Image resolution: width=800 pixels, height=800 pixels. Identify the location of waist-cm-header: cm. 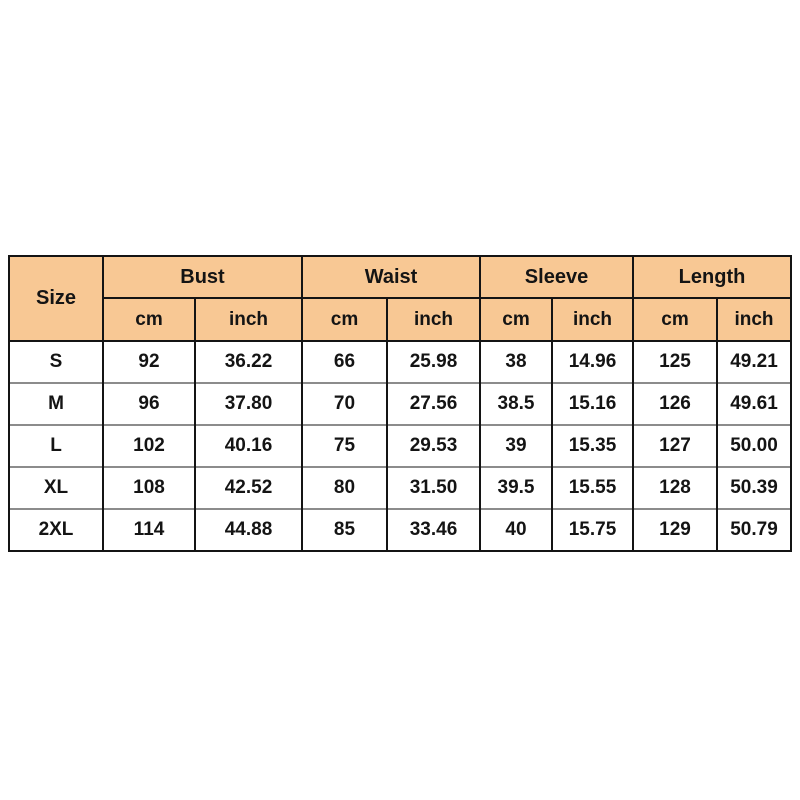
(344, 319).